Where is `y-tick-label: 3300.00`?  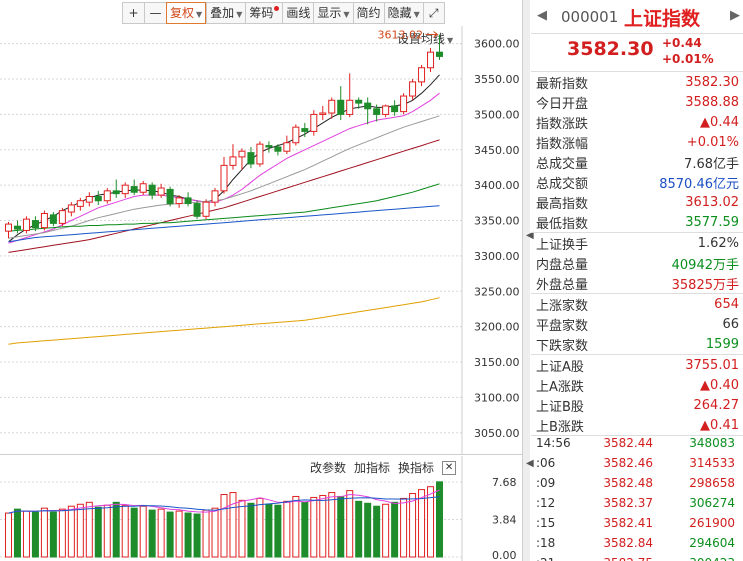 y-tick-label: 3300.00 is located at coordinates (497, 256).